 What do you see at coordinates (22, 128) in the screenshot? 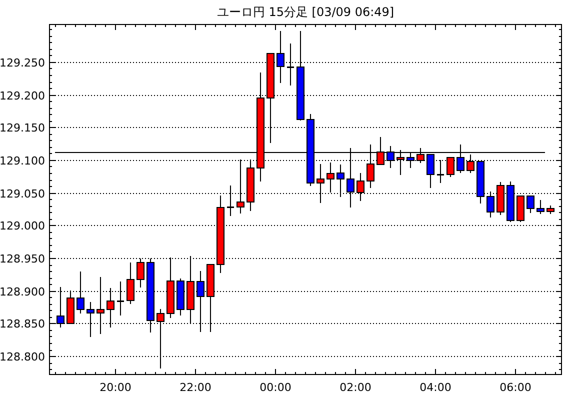
I see `y-tick-label: 129.150` at bounding box center [22, 128].